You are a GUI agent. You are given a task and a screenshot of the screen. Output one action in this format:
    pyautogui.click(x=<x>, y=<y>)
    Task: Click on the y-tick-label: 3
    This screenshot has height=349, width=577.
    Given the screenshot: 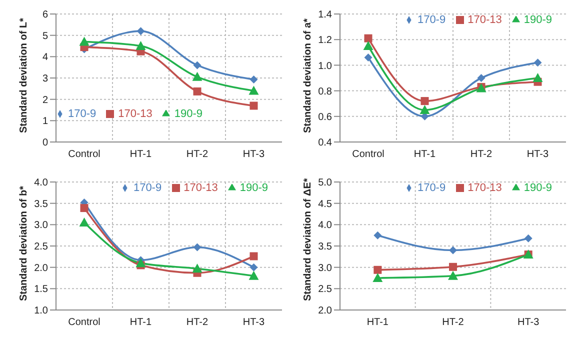 What is the action you would take?
    pyautogui.click(x=45, y=79)
    